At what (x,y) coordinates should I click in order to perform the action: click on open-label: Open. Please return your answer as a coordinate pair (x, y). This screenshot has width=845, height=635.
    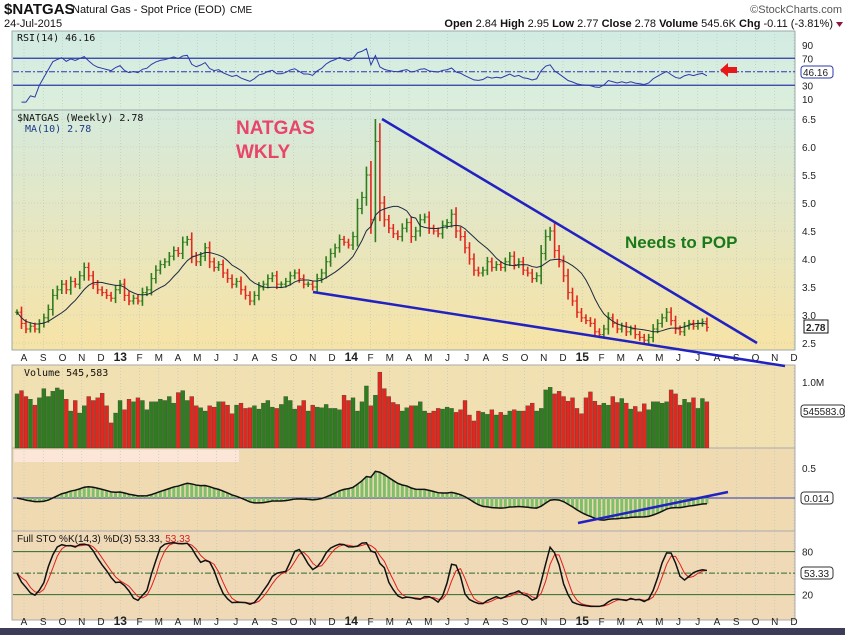
    Looking at the image, I should click on (458, 24).